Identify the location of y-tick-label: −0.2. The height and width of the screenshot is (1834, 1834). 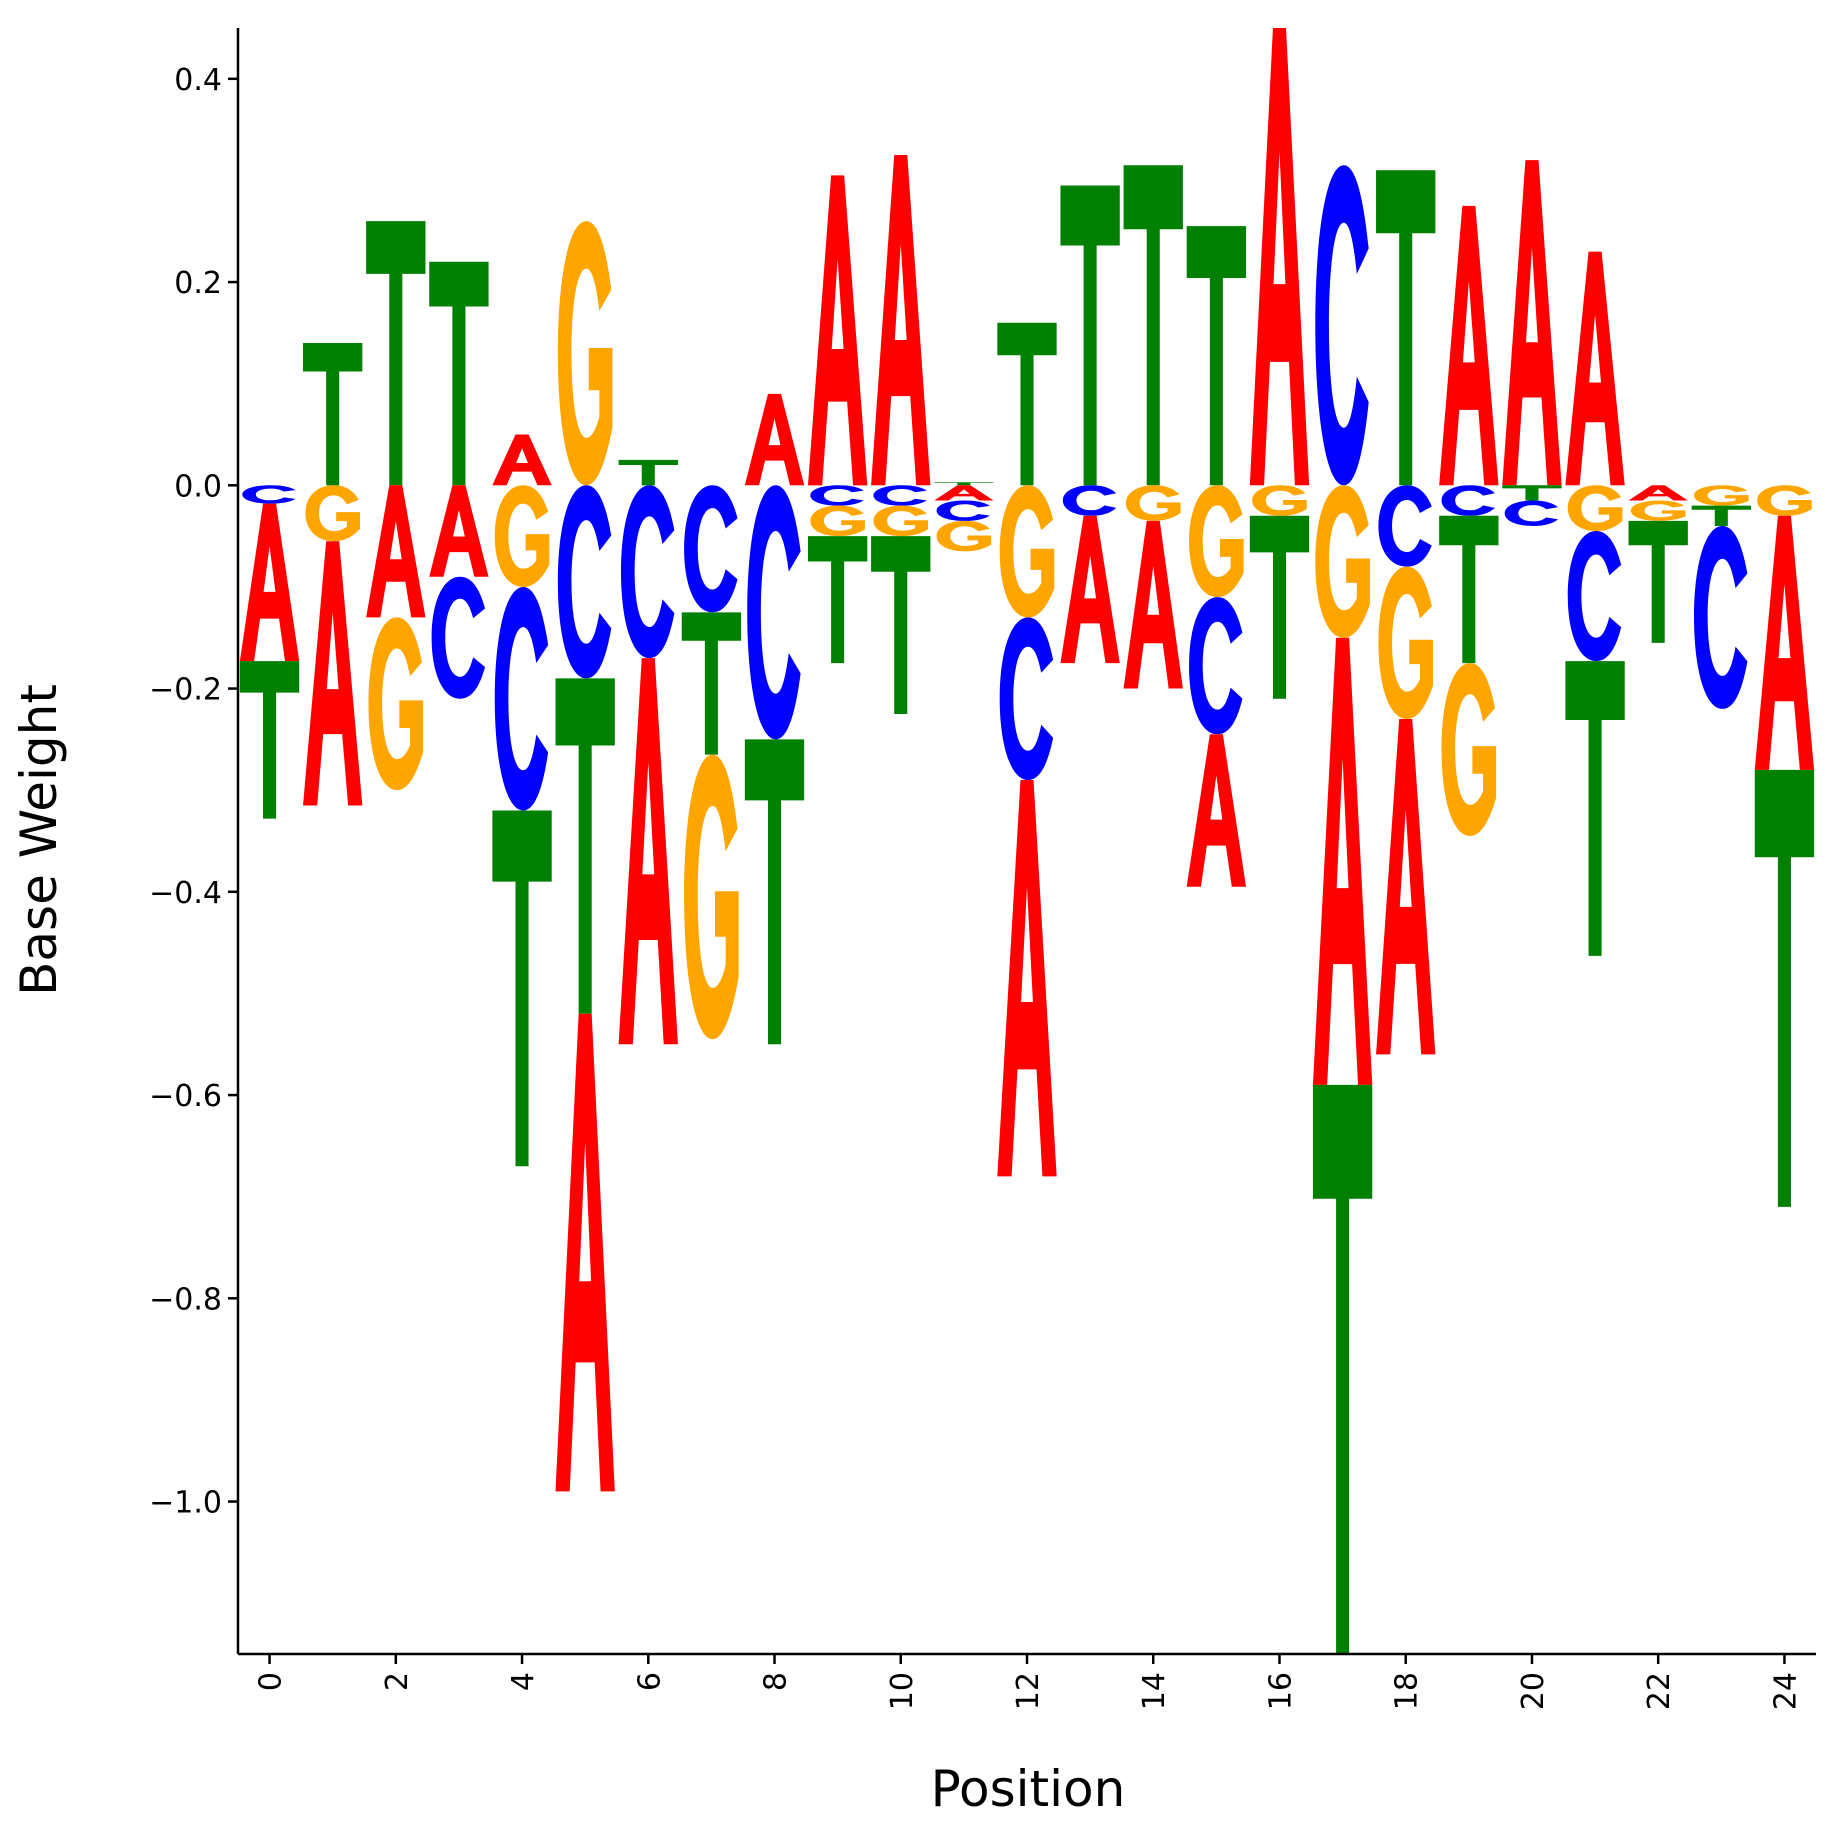
(185, 690).